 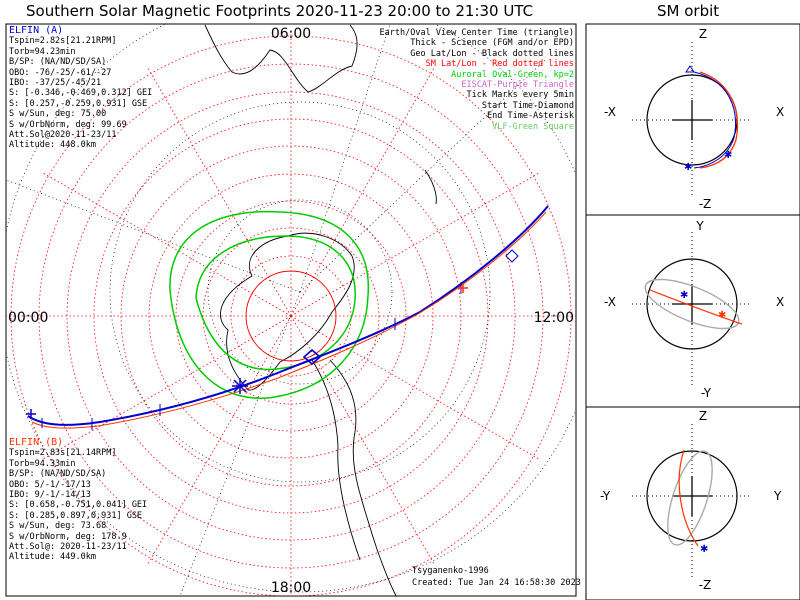 What do you see at coordinates (68, 547) in the screenshot?
I see `elfin-b-line: Att.Sol@: 2020-11-23/11` at bounding box center [68, 547].